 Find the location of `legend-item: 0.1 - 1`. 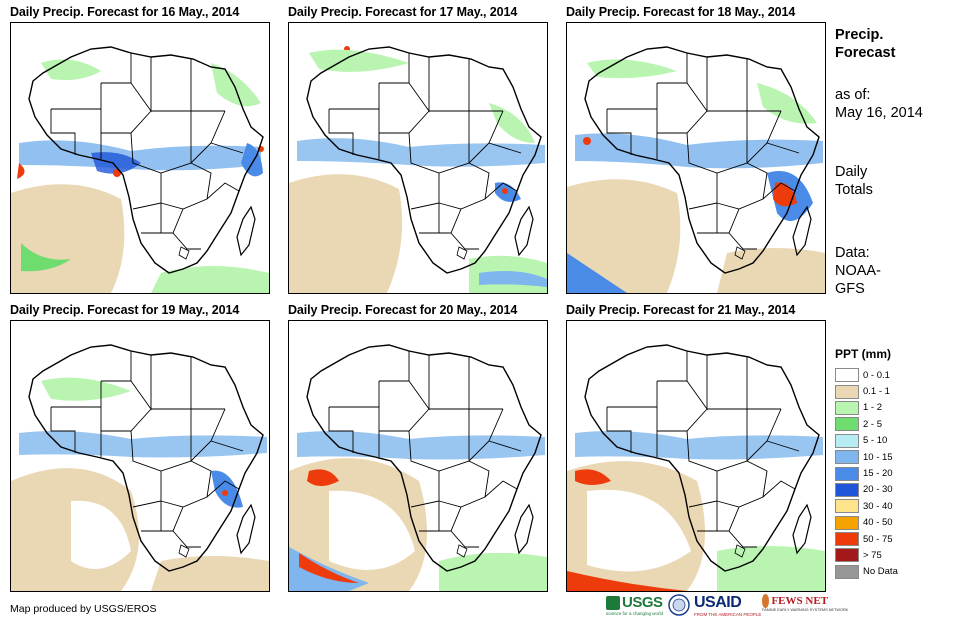

legend-item: 0.1 - 1 is located at coordinates (890, 391).